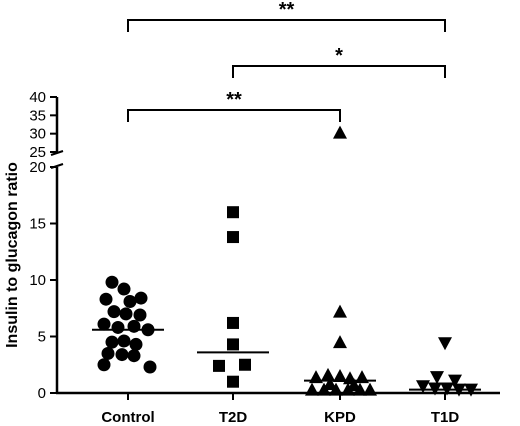 This screenshot has width=520, height=426. I want to click on x-tick-label: T1D, so click(445, 417).